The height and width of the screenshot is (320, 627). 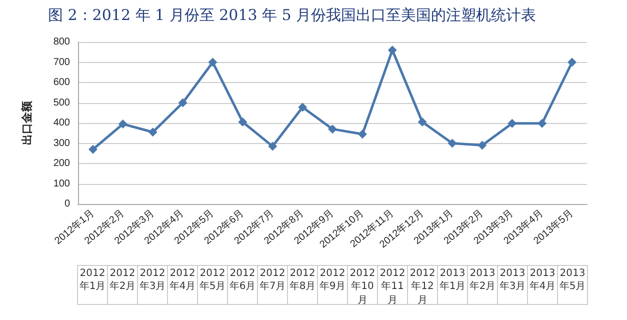 What do you see at coordinates (423, 287) in the screenshot?
I see `category-label: 2012年12月` at bounding box center [423, 287].